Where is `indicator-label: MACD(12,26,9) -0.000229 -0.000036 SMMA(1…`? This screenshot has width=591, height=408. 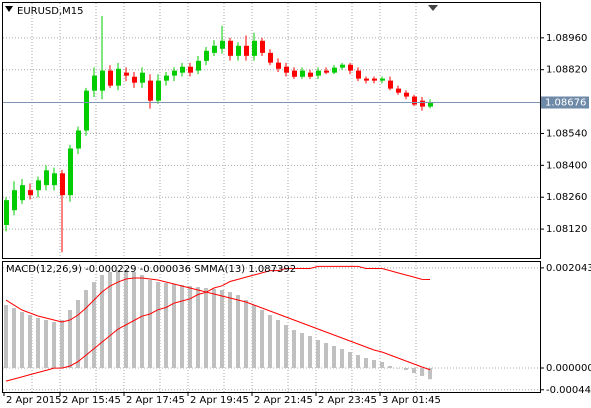
indicator-label: MACD(12,26,9) -0.000229 -0.000036 SMMA(1… is located at coordinates (151, 269).